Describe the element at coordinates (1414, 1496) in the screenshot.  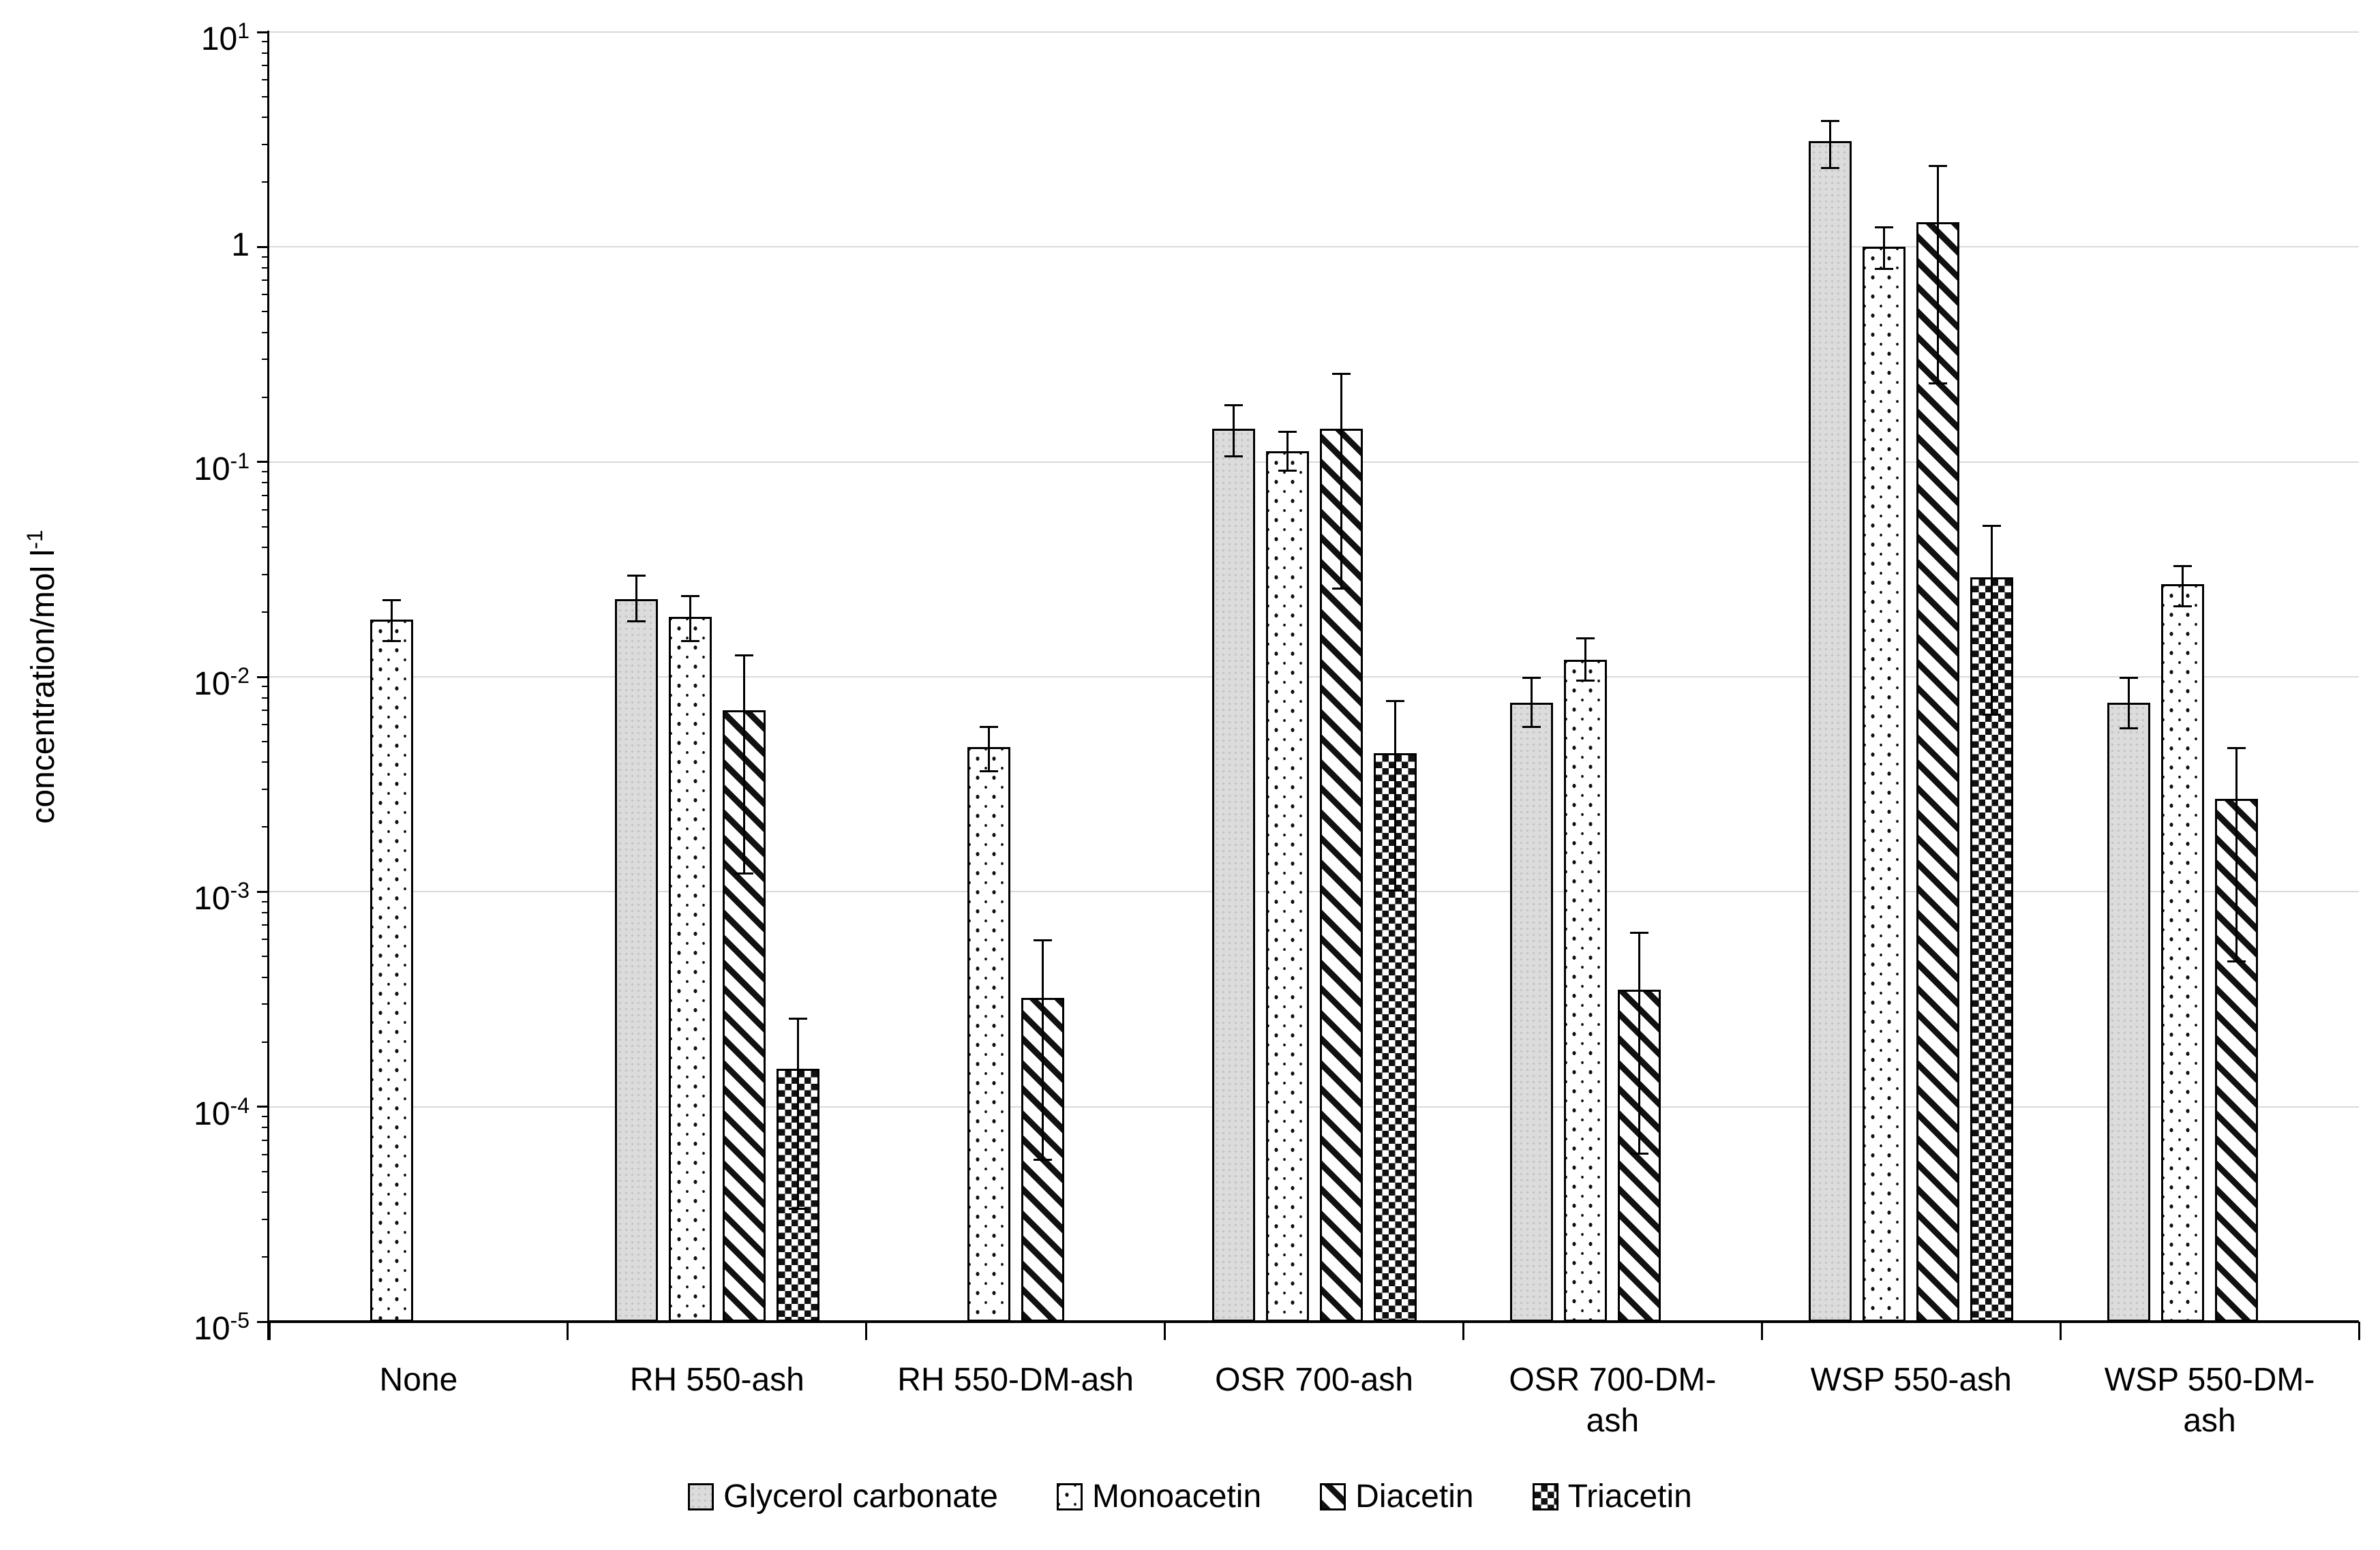
I see `legend-label: Diacetin` at that location.